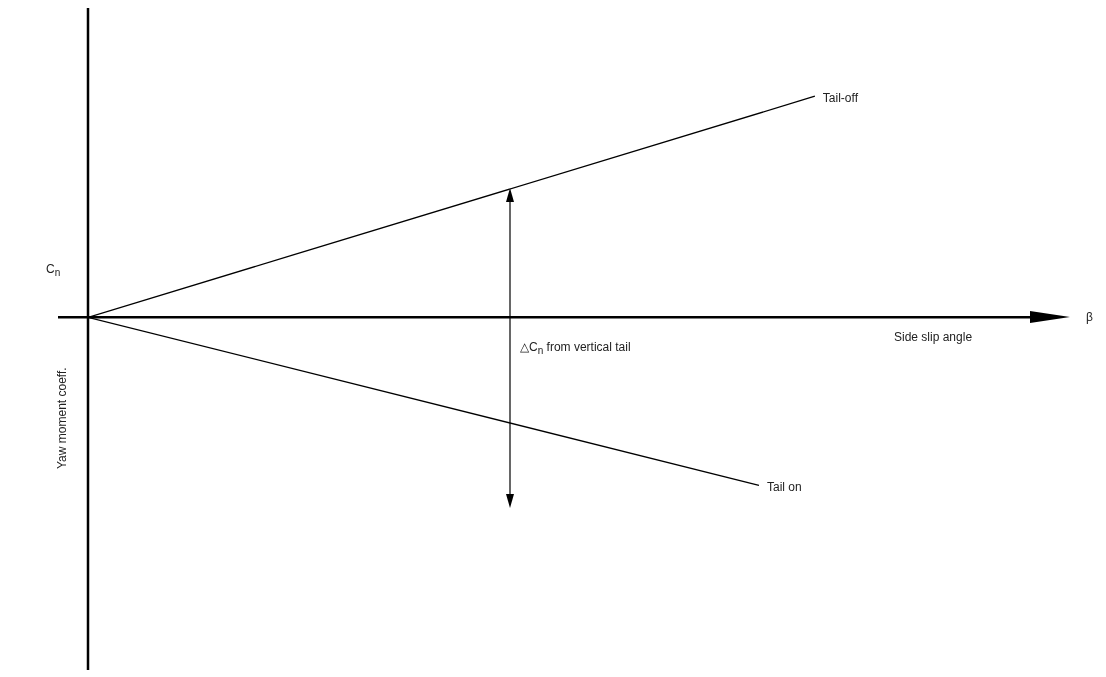  What do you see at coordinates (840, 97) in the screenshot?
I see `series-label: Tail-off` at bounding box center [840, 97].